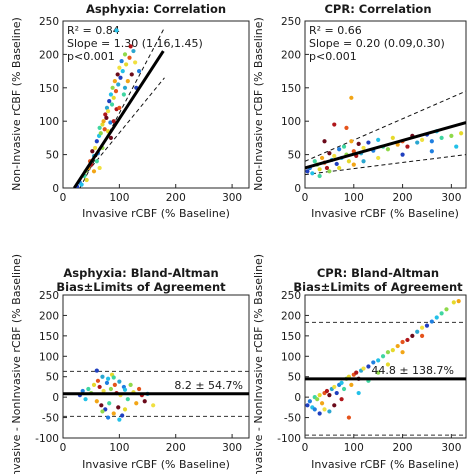 This screenshot has height=474, width=474. I want to click on stat-slope: Slope = 0.20 (0.09,0.30), so click(377, 43).